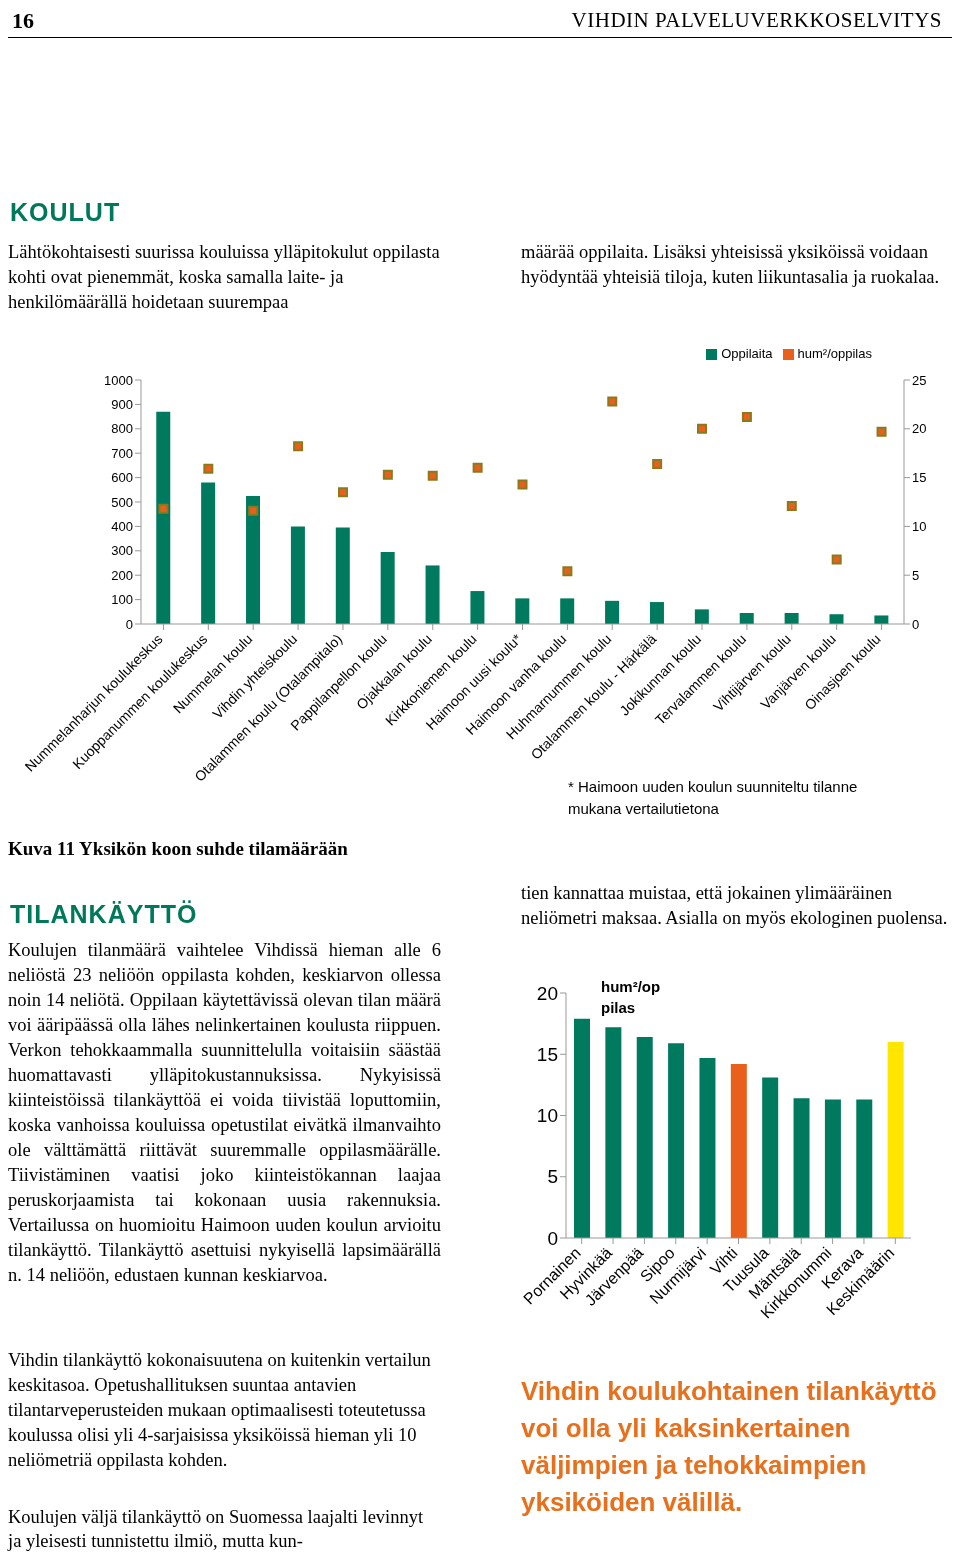 This screenshot has width=960, height=1561. I want to click on text: Koulujen tilanmäärä vaihtelee Vihdissä hieman alle 6 neliöstä 23 neliöön oppilasta kohden, keskiarvon ollessa noin 14 neliötä. Oppilaan käytettävissä olevan tilan määrä voi ääripäässä olla lähes nelinkertainen koulusta riippuen. Verkon tehokkaammalla suunnittelulla voitaisiin säästää huomattavasti ylläpitokustannuksissa. Nykyisissä kiinteistöissä tilankäyttöä ei voida tiivistää loputtomiin, koska vanhoissa kouluissa opetustilat eivätkä ilmanvaihto ole välttämättä riittävät suuremmalle oppilasmäärälle. Tiivistäminen vaatisi joko kiinteistökannan laajaa peruskorjaamista tai kokonaan uusia rakennuksia. Vertailussa on huomioitu Haimoon uuden koulun arvioitu tilankäyttö. Tilankäyttö asettuisi nykyisellä lapsimäärällä n. 14 neliöön, edustaen kunnan keskiarvoa., so click(224, 1112).